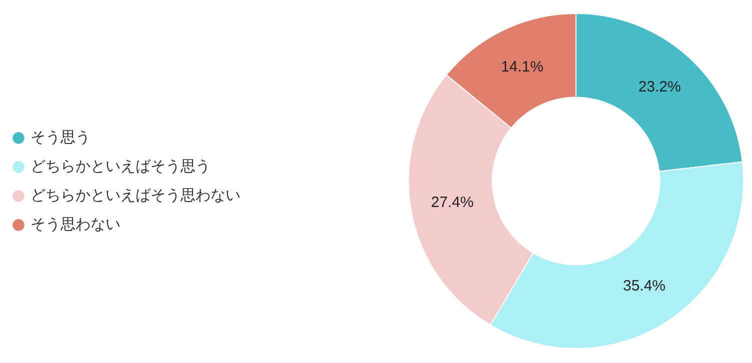  I want to click on legend-label: そう思う, so click(60, 137).